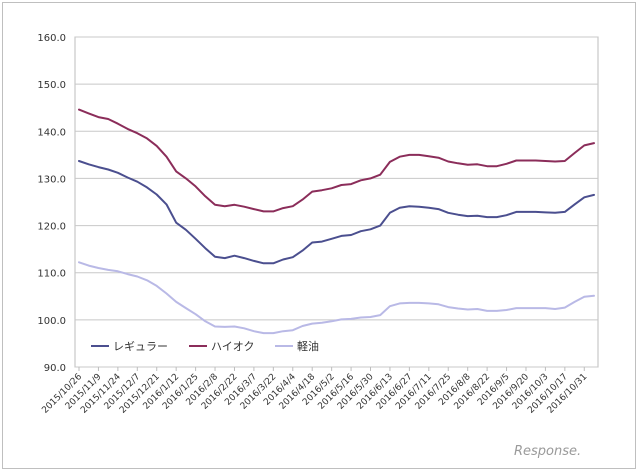  Describe the element at coordinates (51, 203) in the screenshot. I see `y-axis: 90.0 100.0 110.0 120.0 130.0 140.0 150.0 160.0` at that location.